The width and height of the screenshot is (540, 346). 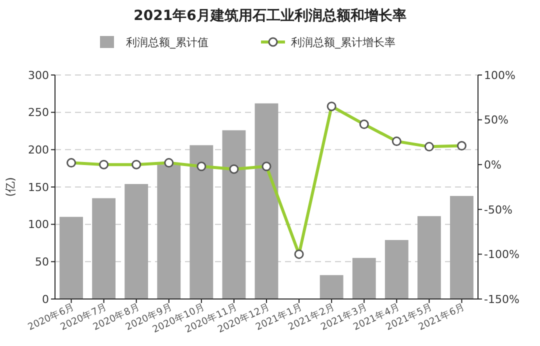 What do you see at coordinates (493, 165) in the screenshot?
I see `y2-tick-label: 0%` at bounding box center [493, 165].